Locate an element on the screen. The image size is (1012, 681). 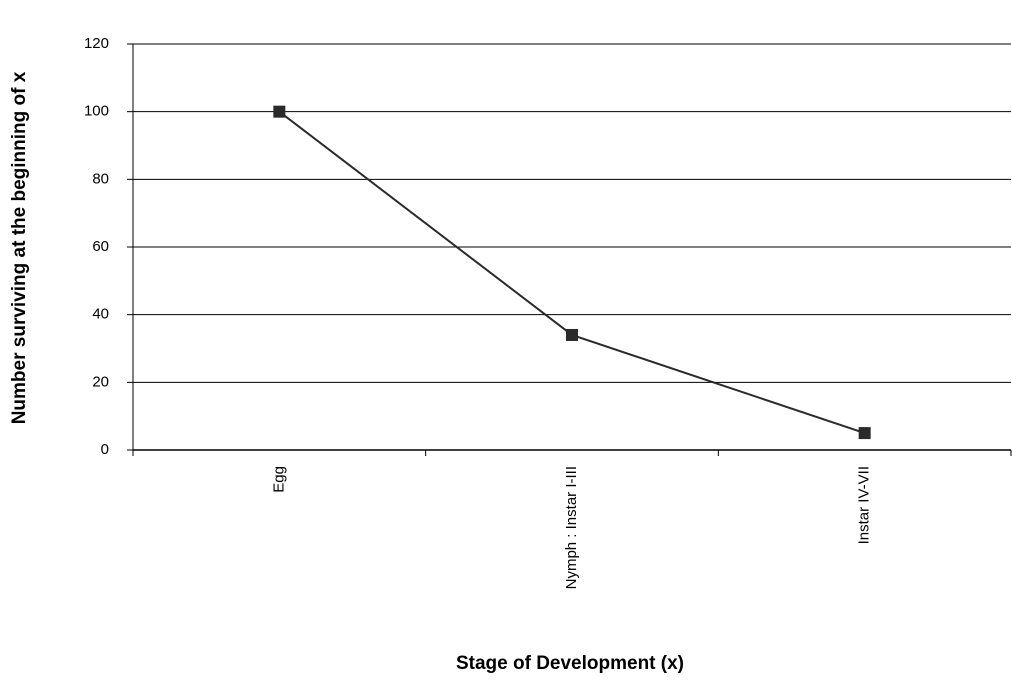
y-tick-label: 0 is located at coordinates (105, 449).